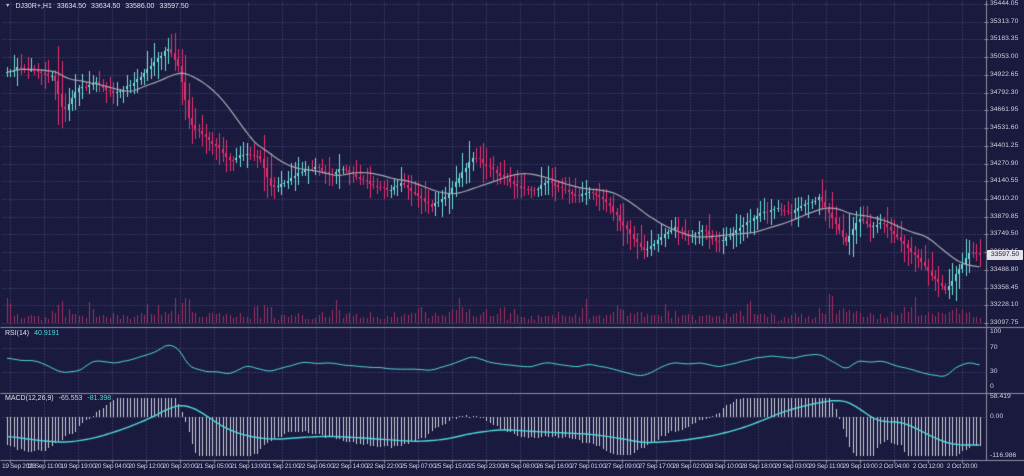  Describe the element at coordinates (1004, 304) in the screenshot. I see `price-axis-label: 33228.10` at that location.